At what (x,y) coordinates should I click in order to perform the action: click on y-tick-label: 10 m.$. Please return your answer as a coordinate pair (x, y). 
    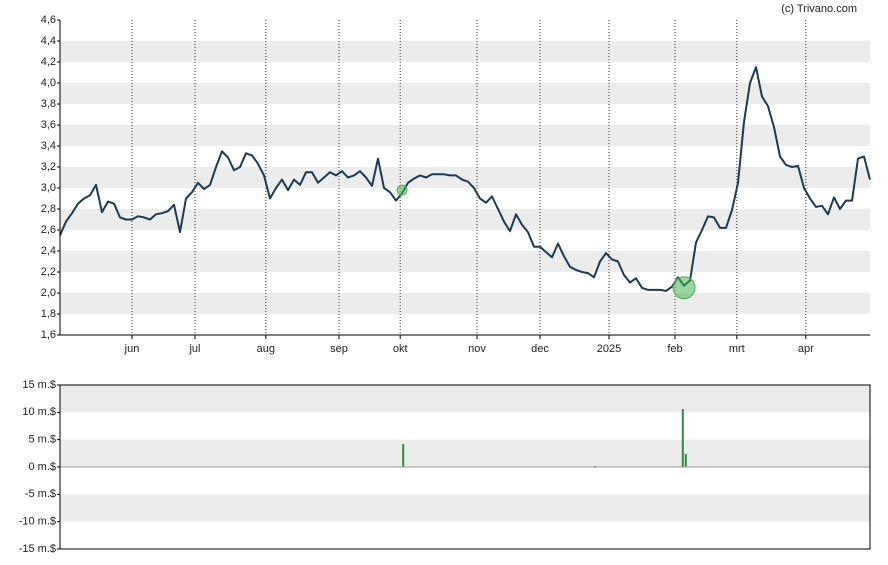
    Looking at the image, I should click on (39, 412).